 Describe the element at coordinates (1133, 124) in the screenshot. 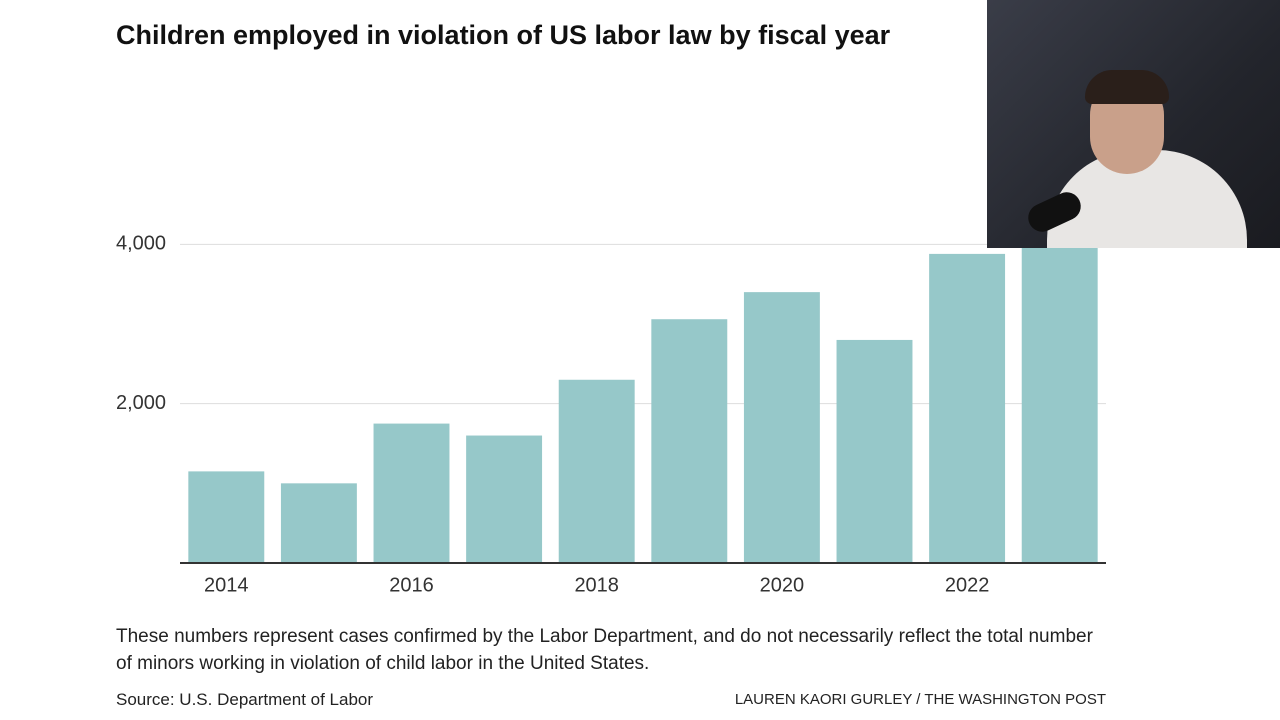

I see `webcam-overlay` at that location.